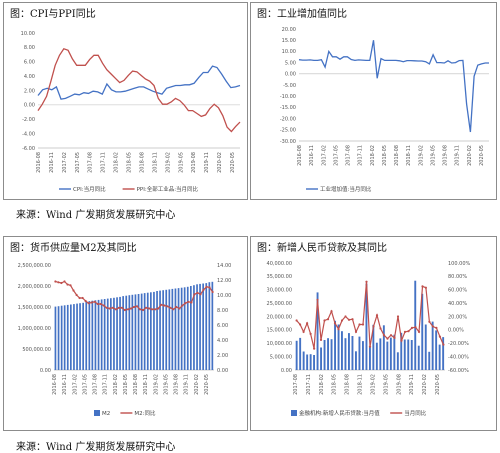 The height and width of the screenshot is (453, 500). I want to click on y-tick-label: -6.00, so click(28, 149).